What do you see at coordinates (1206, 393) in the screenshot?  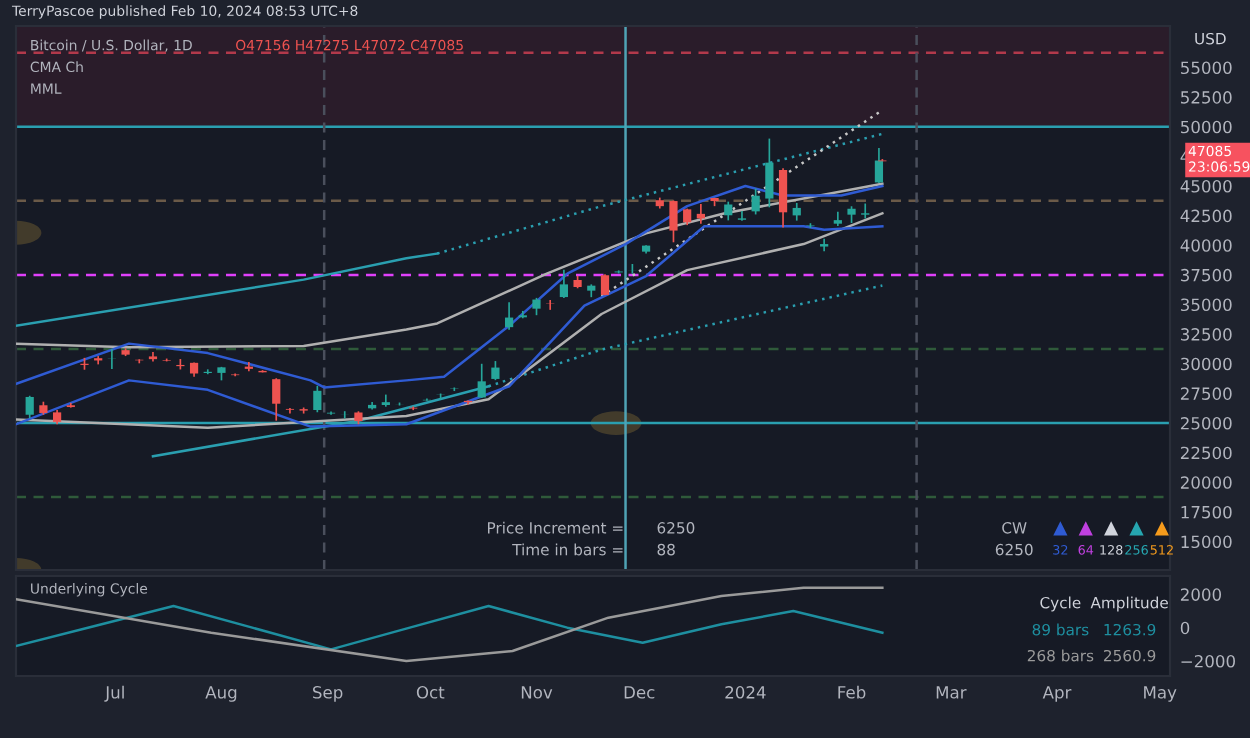 I see `y-tick-label: 27500` at bounding box center [1206, 393].